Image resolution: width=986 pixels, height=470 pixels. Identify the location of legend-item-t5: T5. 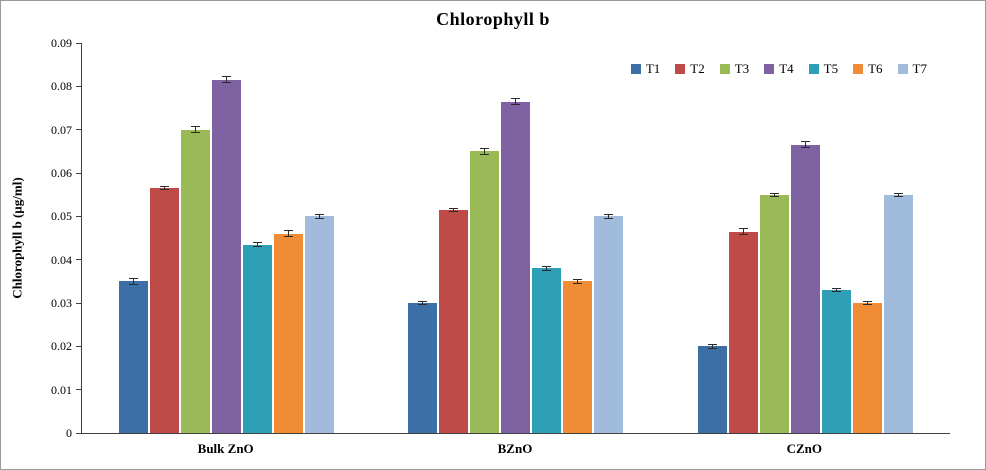
(823, 69).